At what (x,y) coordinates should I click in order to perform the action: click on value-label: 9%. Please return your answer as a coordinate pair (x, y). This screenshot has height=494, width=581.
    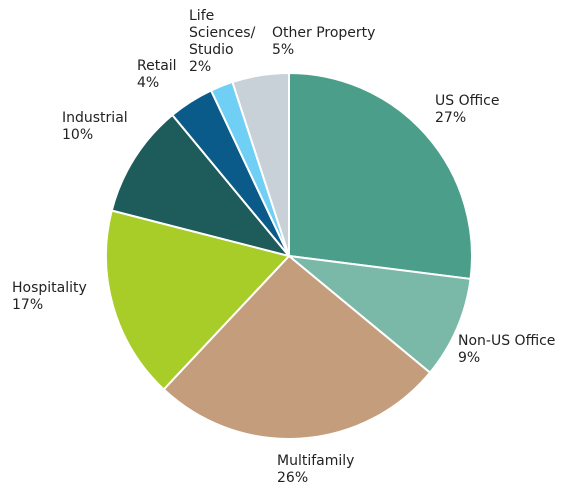
    Looking at the image, I should click on (469, 358).